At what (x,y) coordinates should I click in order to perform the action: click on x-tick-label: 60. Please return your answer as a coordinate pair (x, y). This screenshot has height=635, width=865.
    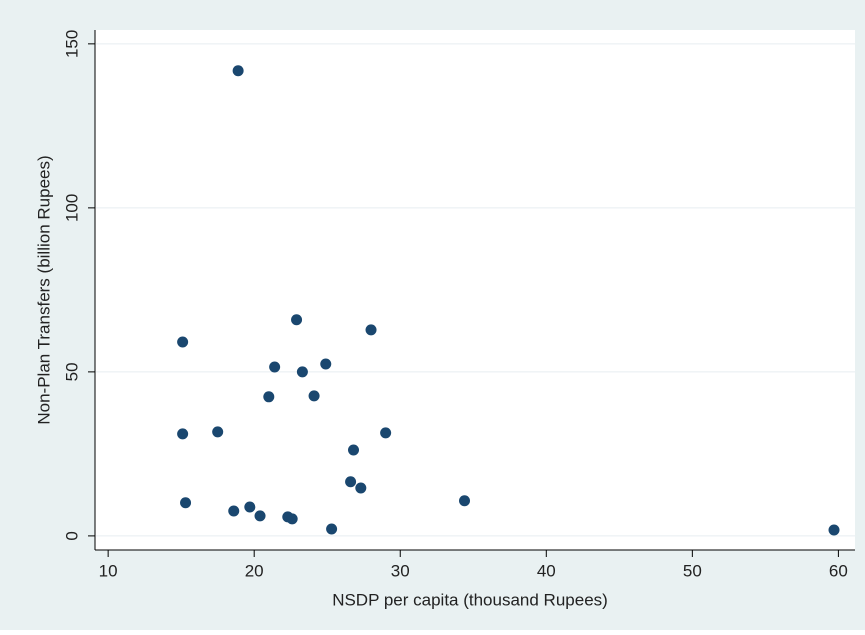
    Looking at the image, I should click on (838, 570).